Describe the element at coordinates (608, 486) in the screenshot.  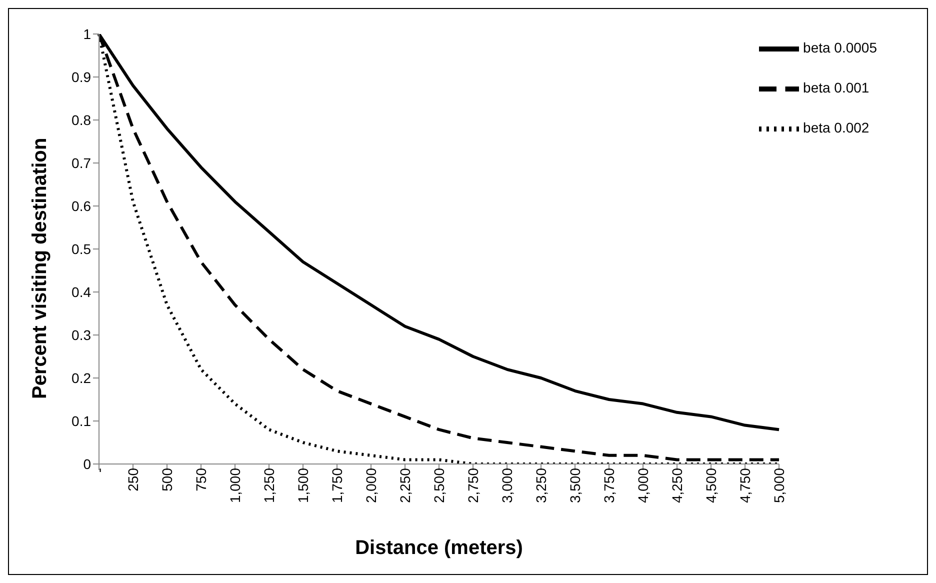
I see `x-tick-label: 3,750` at that location.